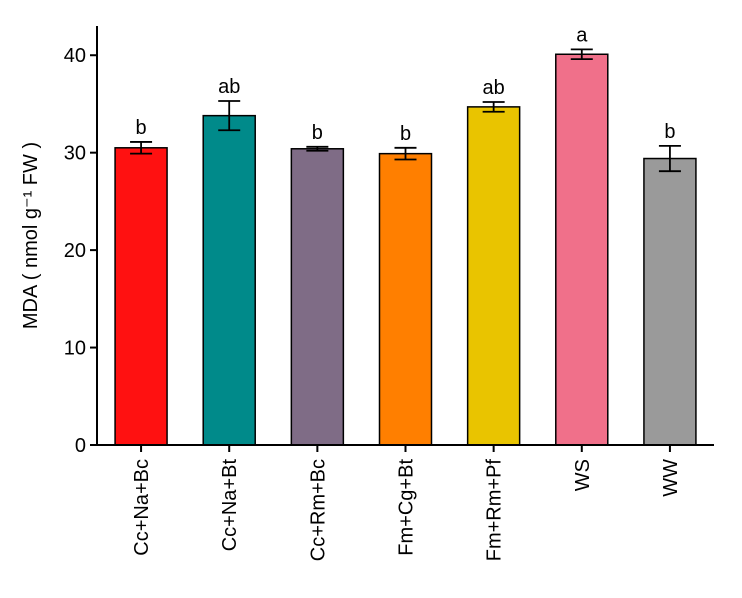 The height and width of the screenshot is (598, 742). Describe the element at coordinates (142, 507) in the screenshot. I see `category-label: Cc+Na+Bc` at that location.